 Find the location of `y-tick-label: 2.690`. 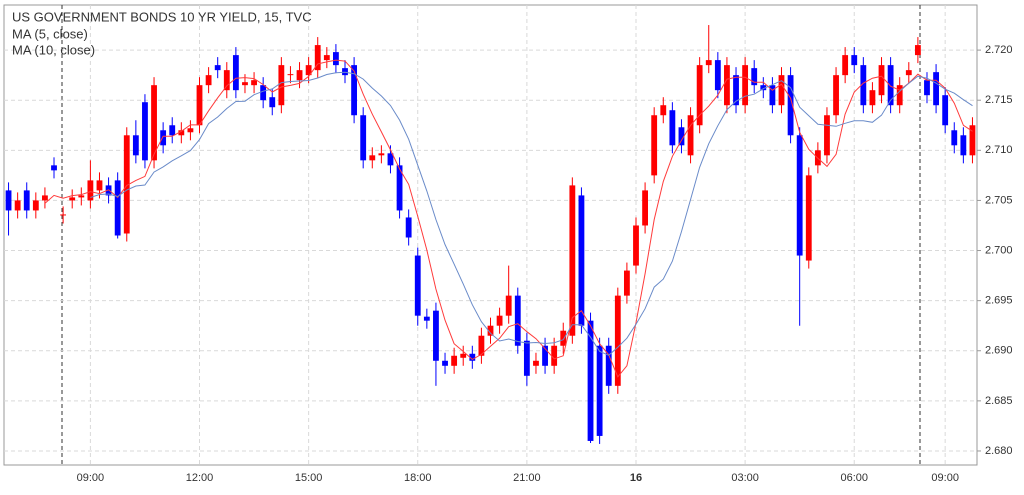

y-tick-label: 2.690 is located at coordinates (999, 351).